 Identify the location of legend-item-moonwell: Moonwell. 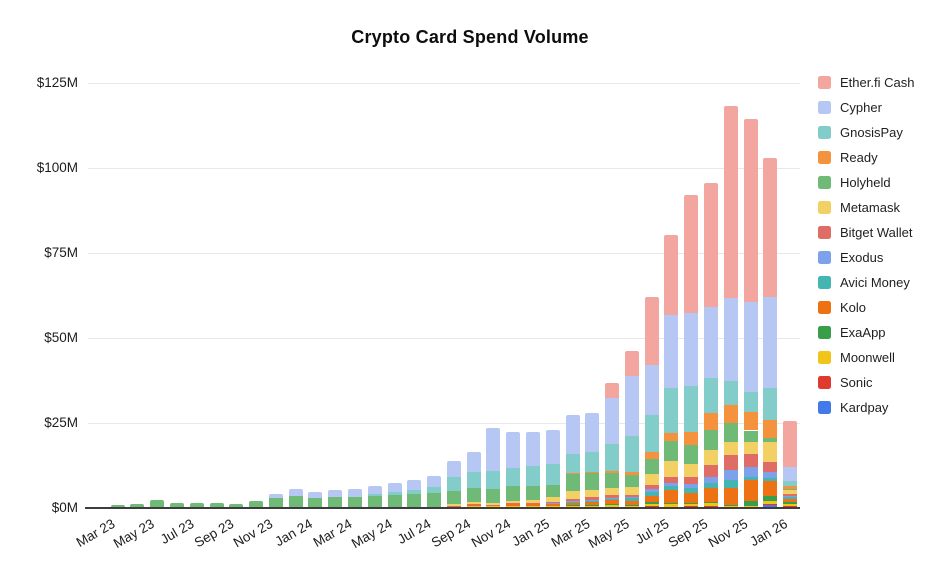
(866, 357).